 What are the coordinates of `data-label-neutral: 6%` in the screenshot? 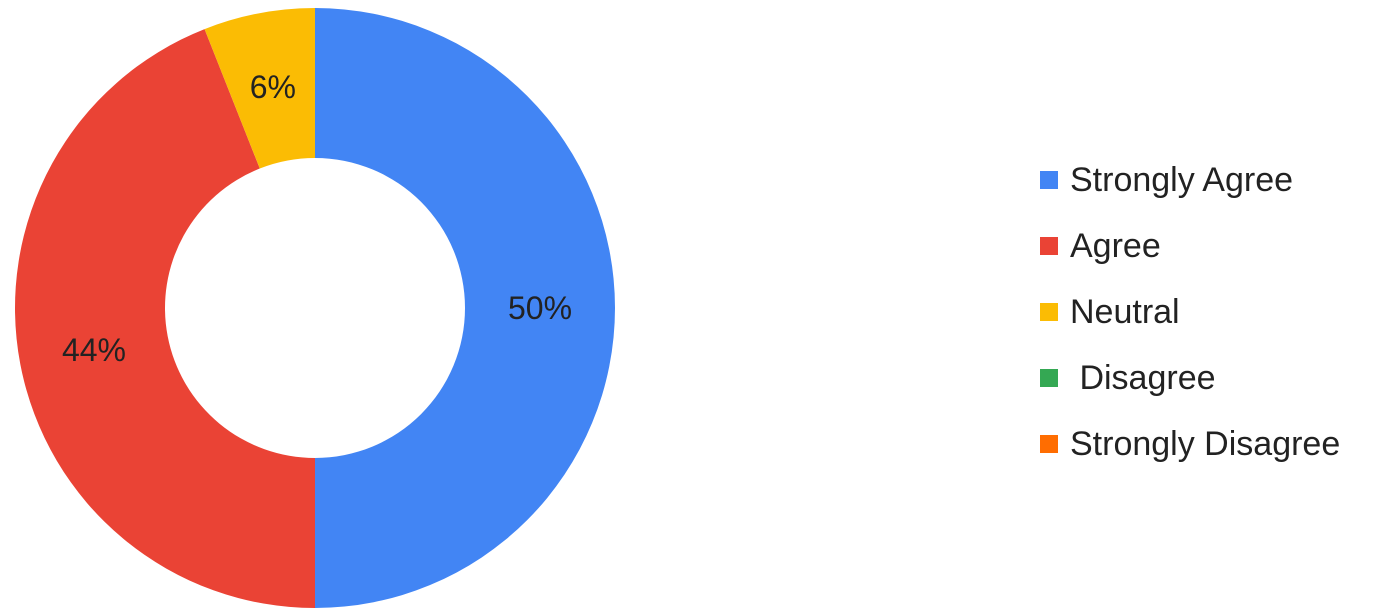 It's located at (273, 87).